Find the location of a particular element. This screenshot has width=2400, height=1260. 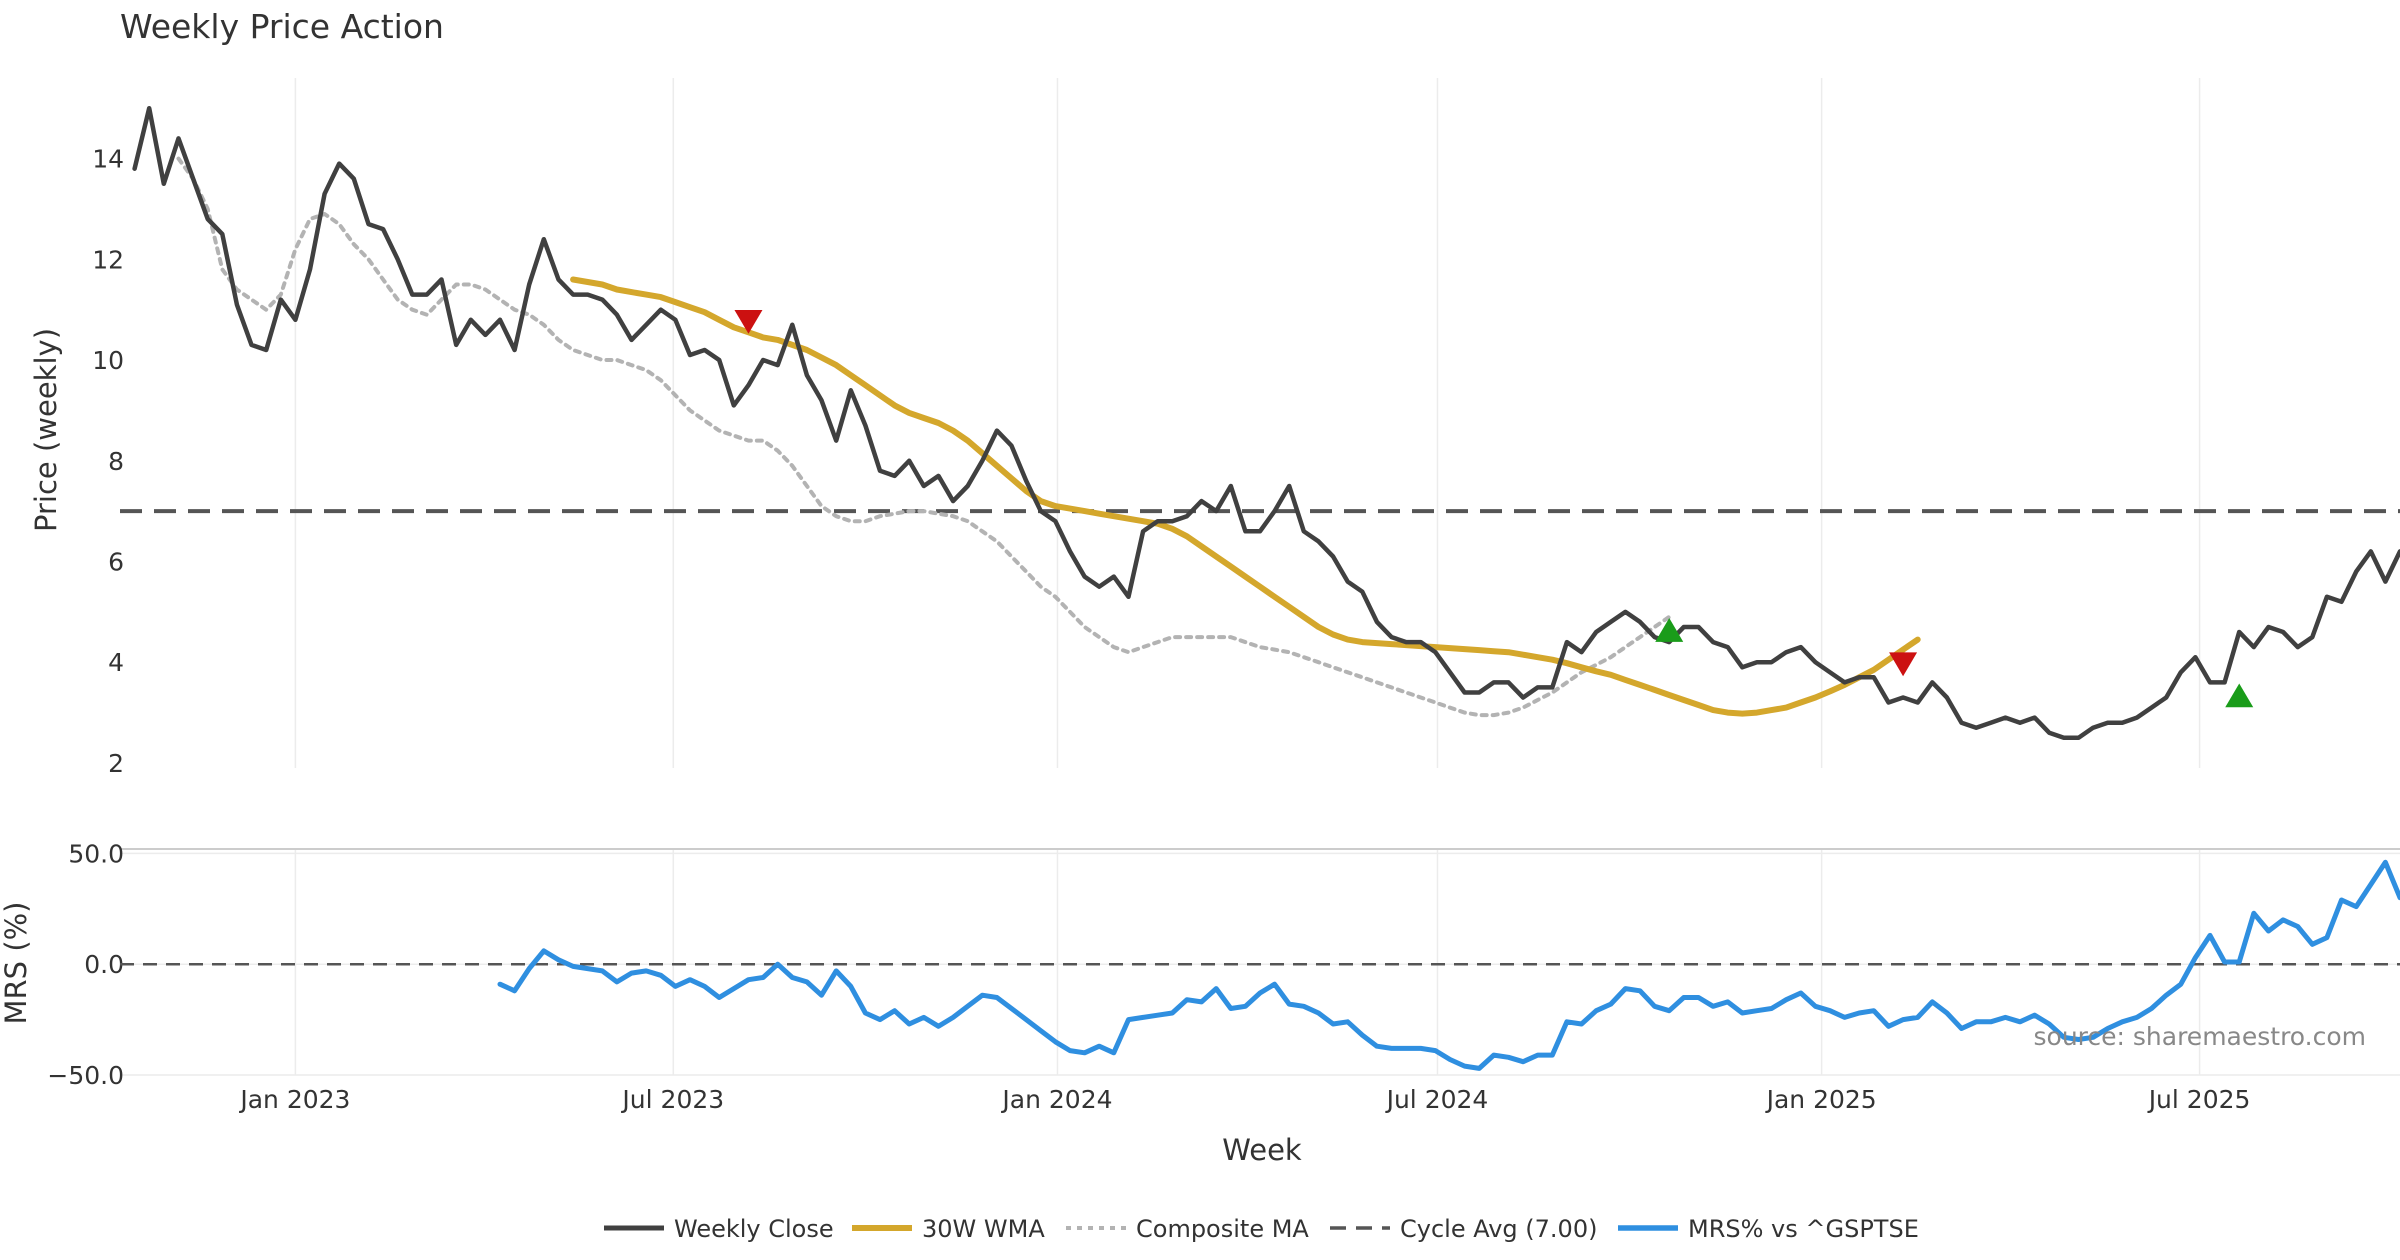

mrs-series is located at coordinates (1448, 965).